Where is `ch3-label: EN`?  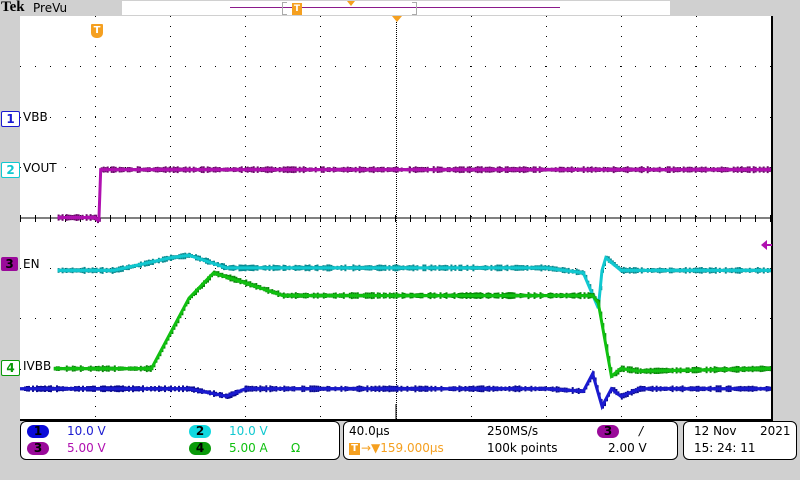
ch3-label: EN is located at coordinates (32, 264).